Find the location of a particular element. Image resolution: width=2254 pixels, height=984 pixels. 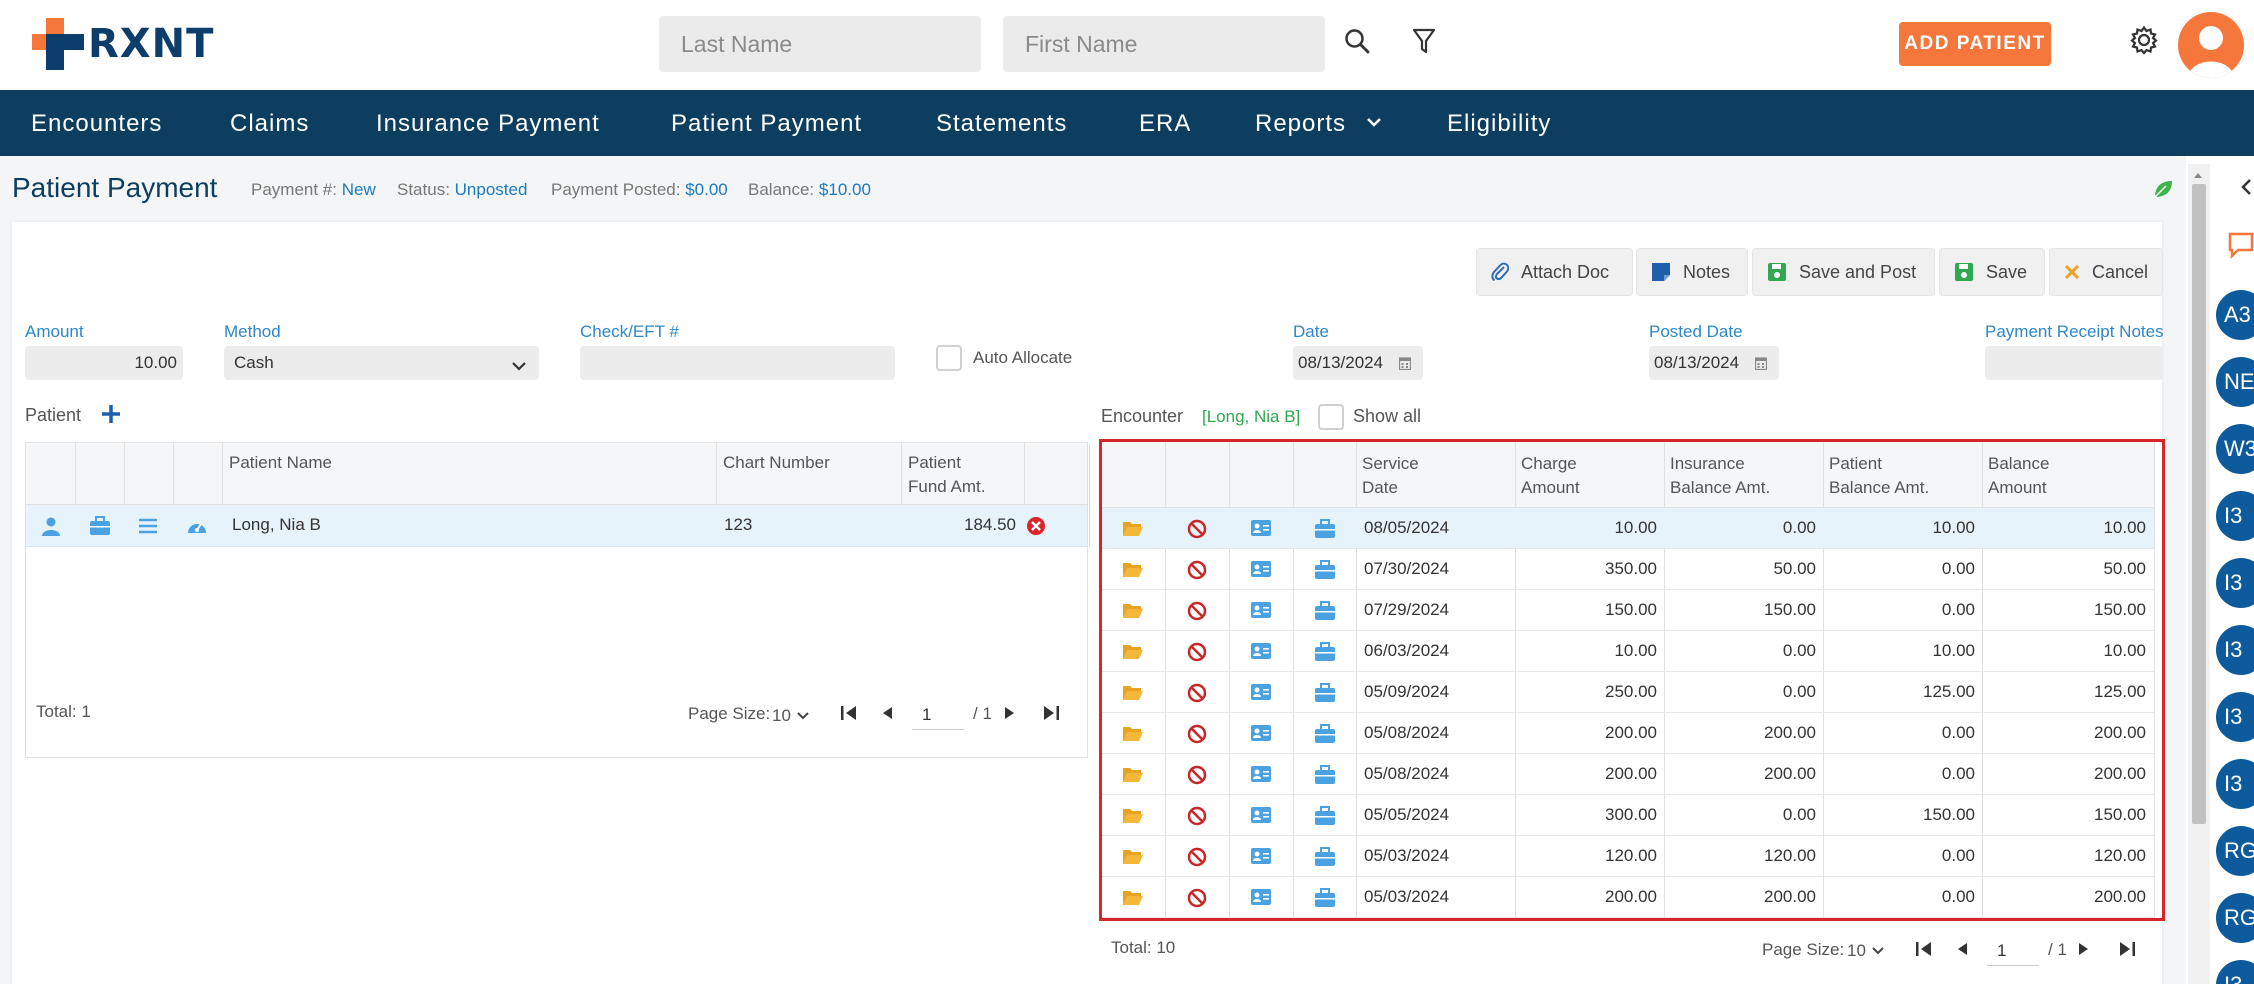

nav-patient-payment: Patient Payment is located at coordinates (767, 123).